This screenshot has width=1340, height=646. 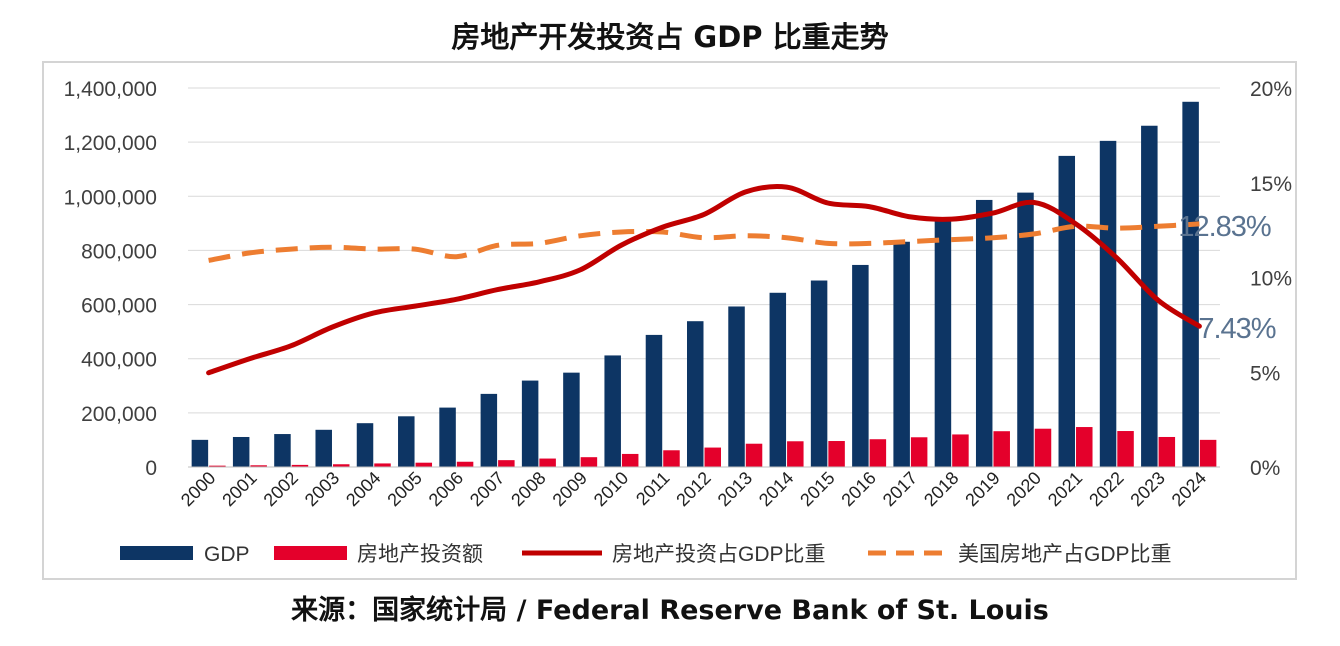 What do you see at coordinates (1189, 489) in the screenshot?
I see `x-tick-label: 2024` at bounding box center [1189, 489].